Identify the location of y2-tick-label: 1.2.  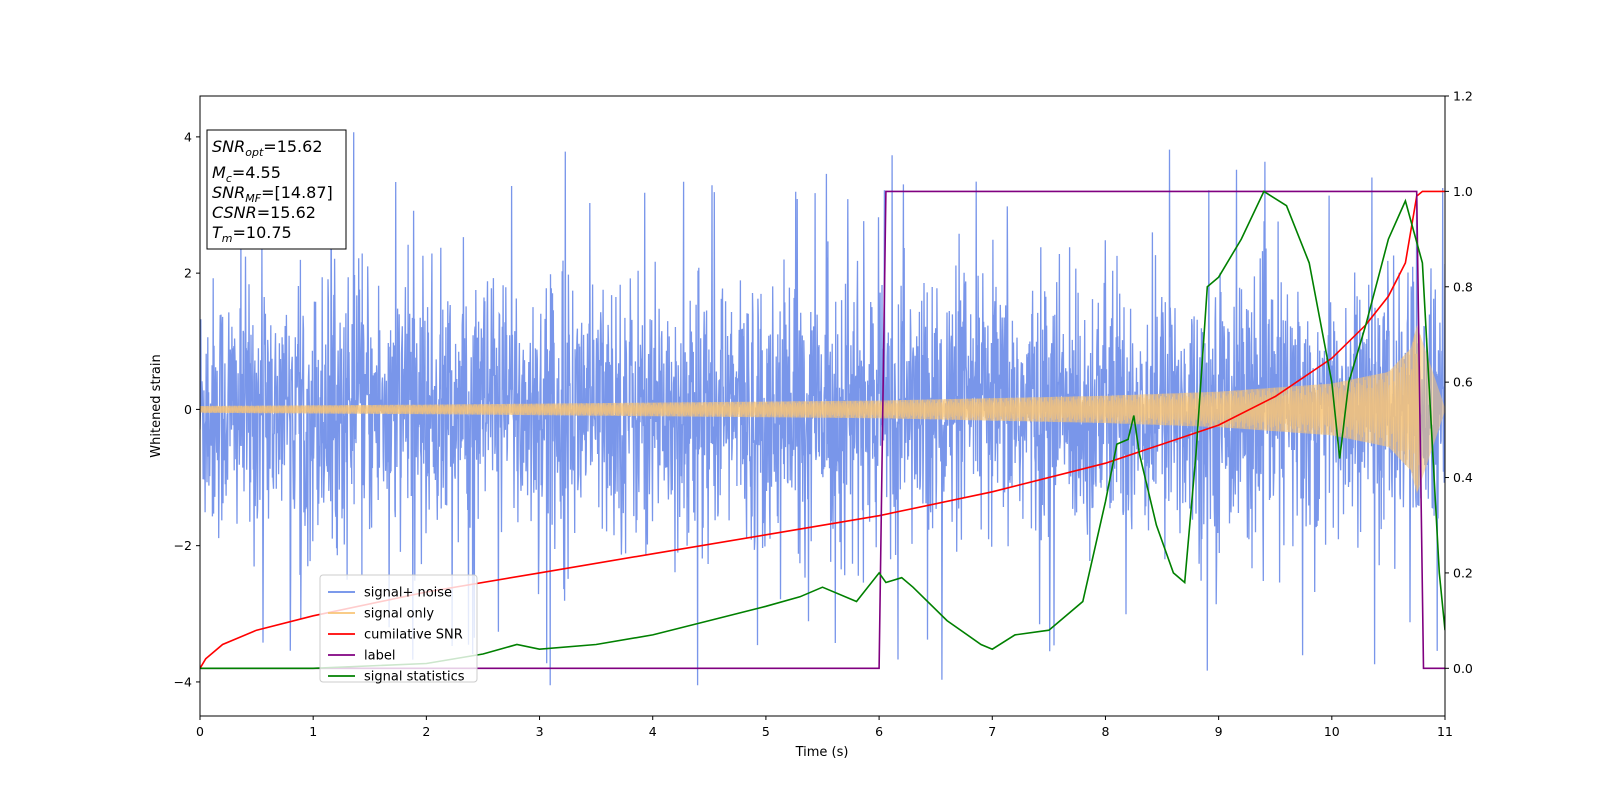
(1463, 96).